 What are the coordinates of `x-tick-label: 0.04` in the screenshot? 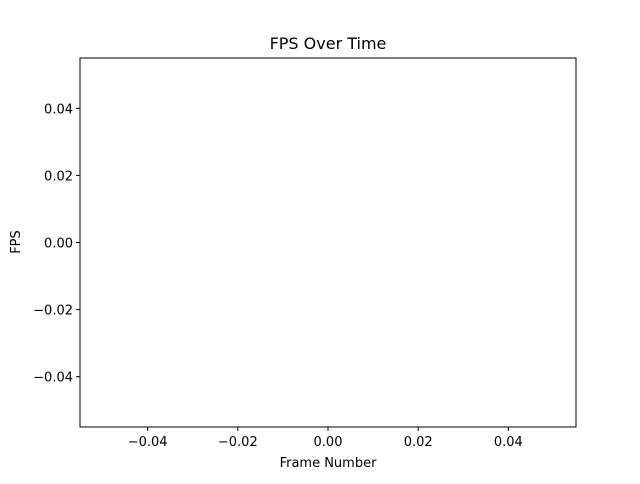 It's located at (508, 442).